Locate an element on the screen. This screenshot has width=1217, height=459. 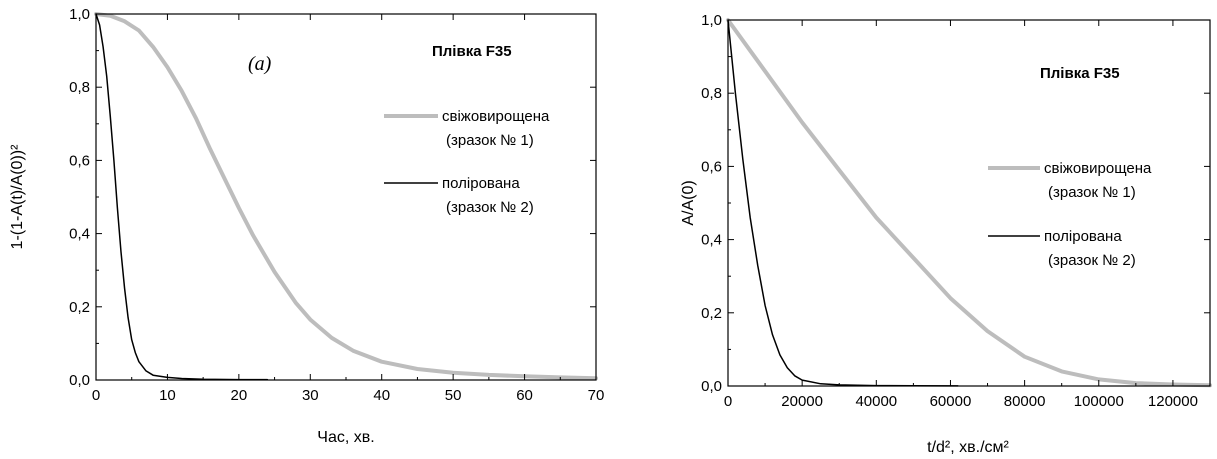
chart-left-series-line-polished is located at coordinates (182, 197).